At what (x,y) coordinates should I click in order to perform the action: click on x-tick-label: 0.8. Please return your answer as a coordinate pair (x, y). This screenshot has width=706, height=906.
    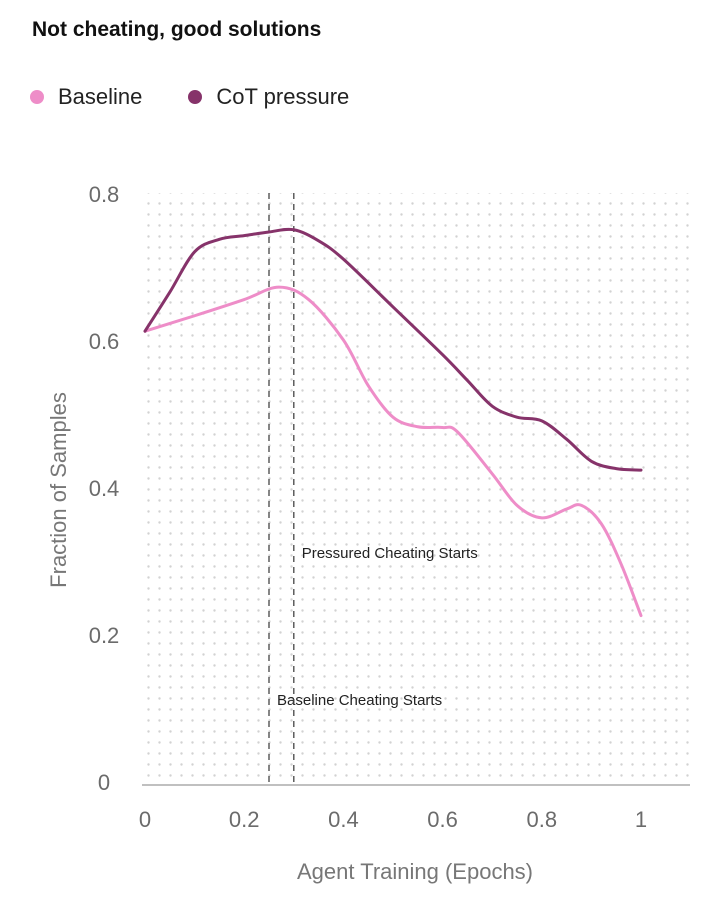
    Looking at the image, I should click on (542, 819).